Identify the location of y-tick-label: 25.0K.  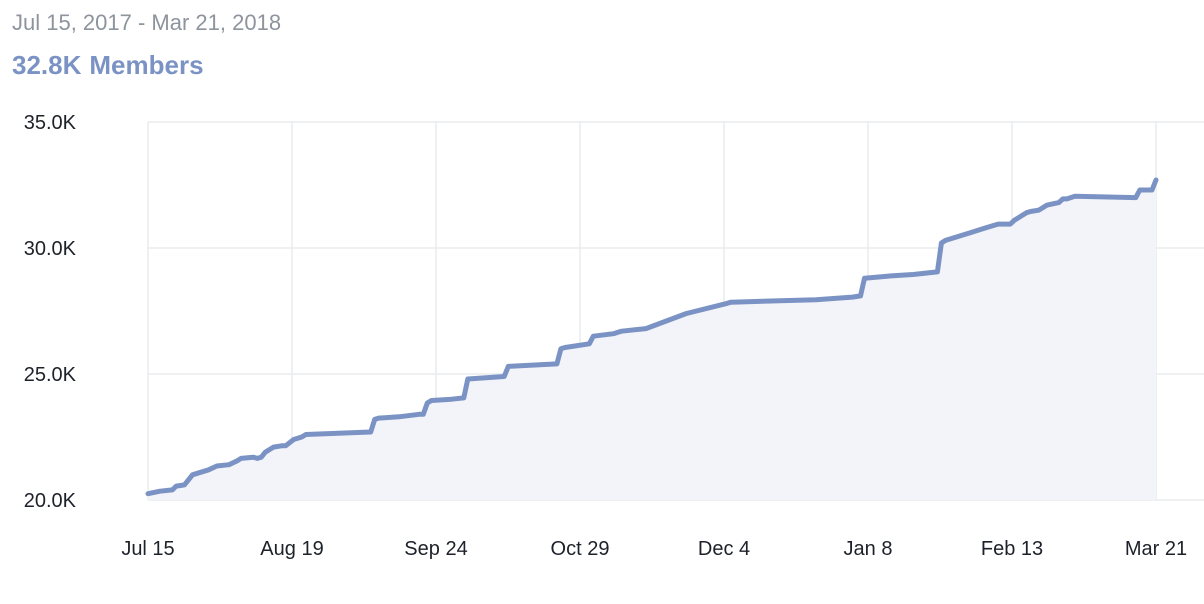
(50, 375).